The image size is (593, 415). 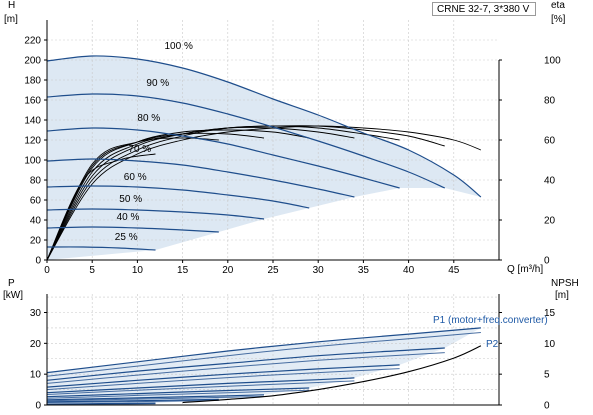 What do you see at coordinates (527, 360) in the screenshot?
I see `npsh-axis-ticks: 0 5 10 15` at bounding box center [527, 360].